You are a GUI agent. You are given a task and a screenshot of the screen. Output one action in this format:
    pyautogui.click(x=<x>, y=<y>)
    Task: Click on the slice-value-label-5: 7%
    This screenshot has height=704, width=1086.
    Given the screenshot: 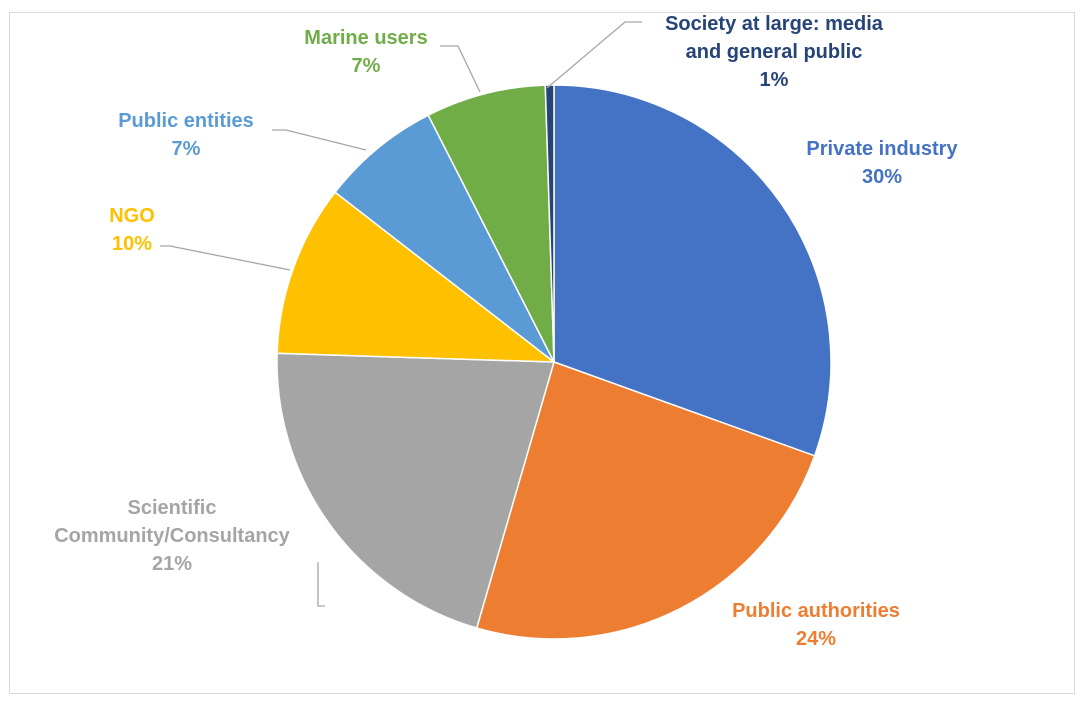 What is the action you would take?
    pyautogui.click(x=366, y=66)
    